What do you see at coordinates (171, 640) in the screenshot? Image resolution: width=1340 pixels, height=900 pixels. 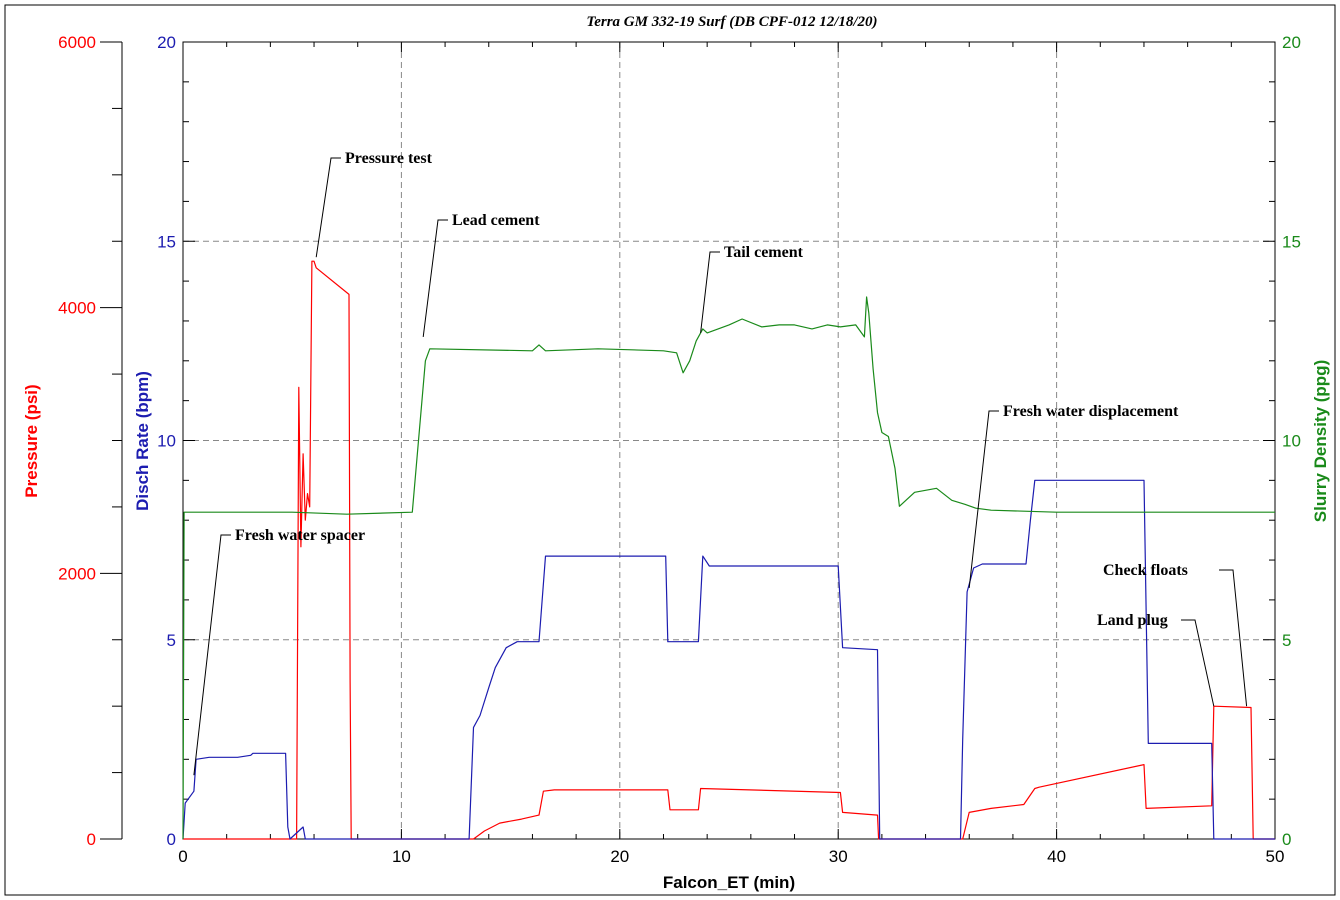 I see `rate-tick-label: 5` at bounding box center [171, 640].